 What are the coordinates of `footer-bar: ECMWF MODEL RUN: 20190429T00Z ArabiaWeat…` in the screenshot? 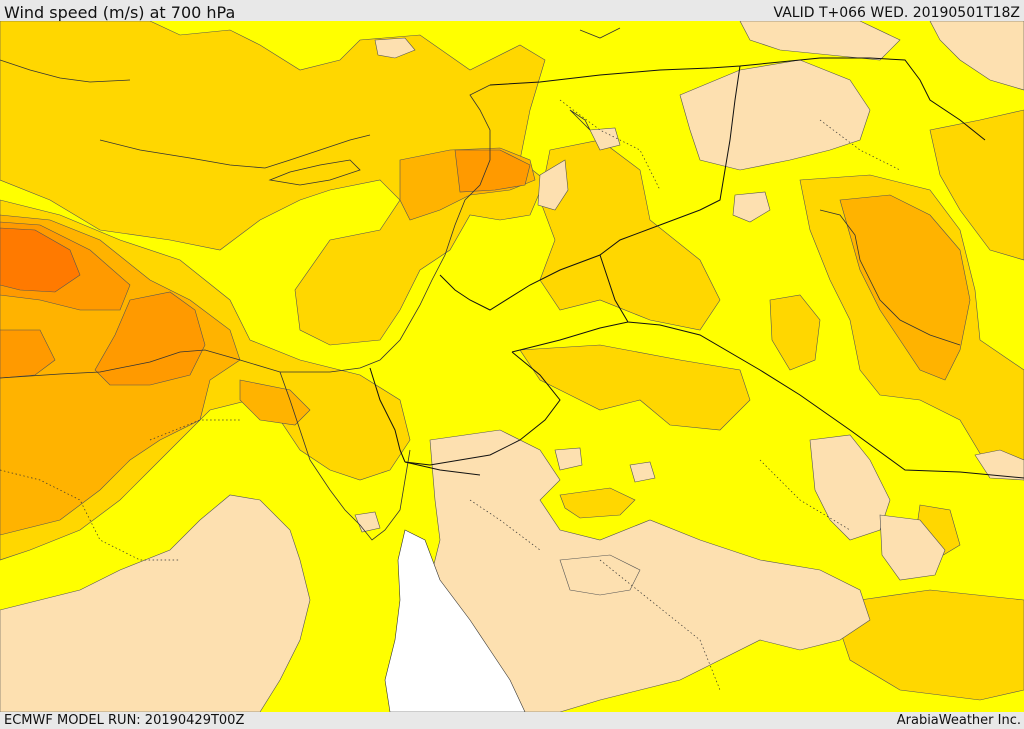 It's located at (512, 720).